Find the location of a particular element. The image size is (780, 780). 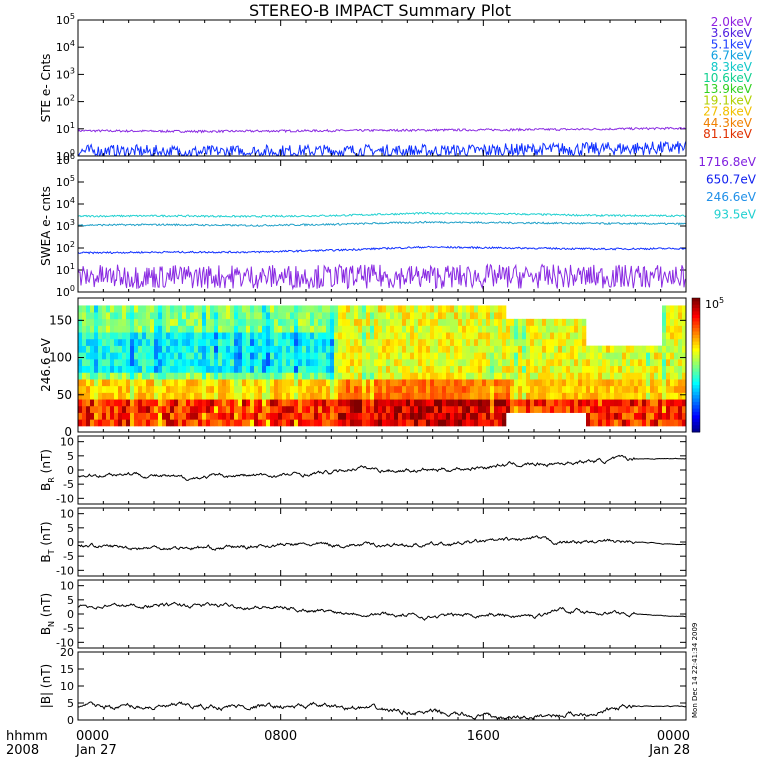

bt-ytick-label: 10 is located at coordinates (67, 514).